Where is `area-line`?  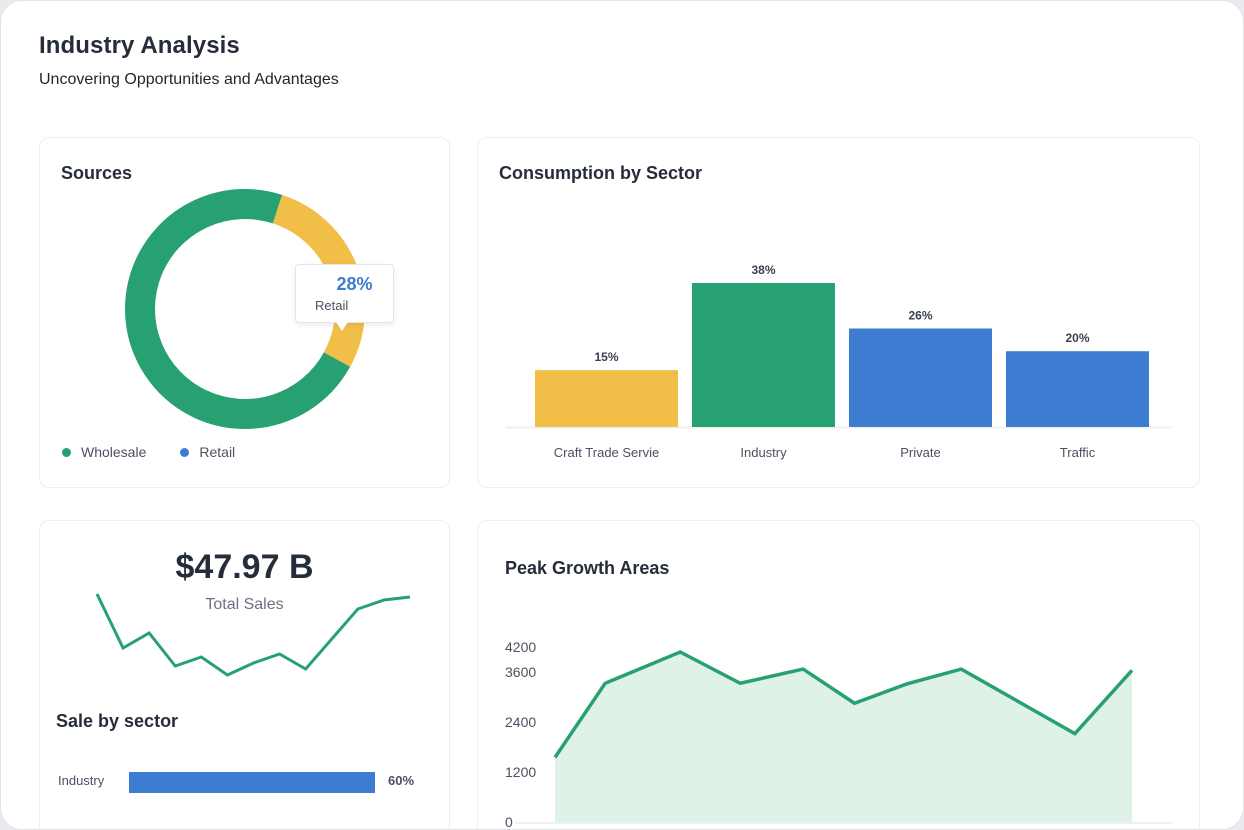 area-line is located at coordinates (843, 704).